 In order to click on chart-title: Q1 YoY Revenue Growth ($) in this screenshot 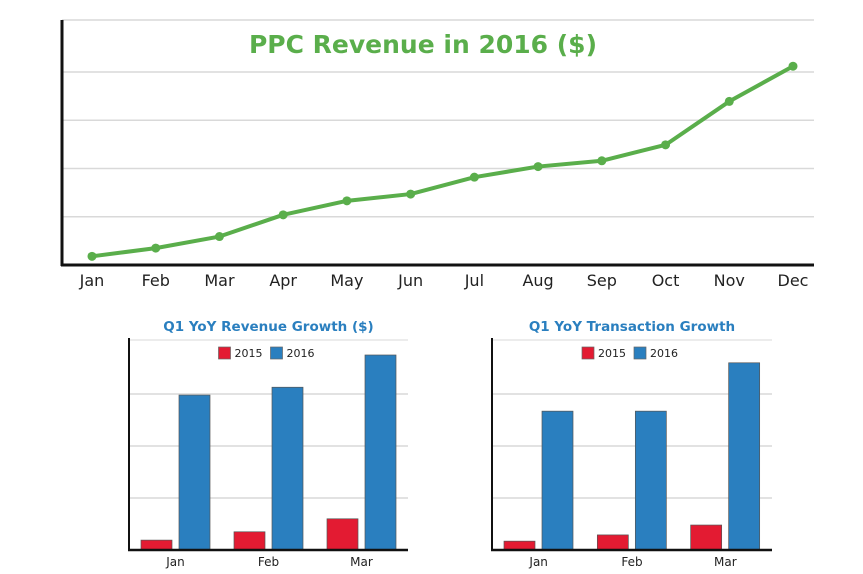, I will do `click(268, 327)`.